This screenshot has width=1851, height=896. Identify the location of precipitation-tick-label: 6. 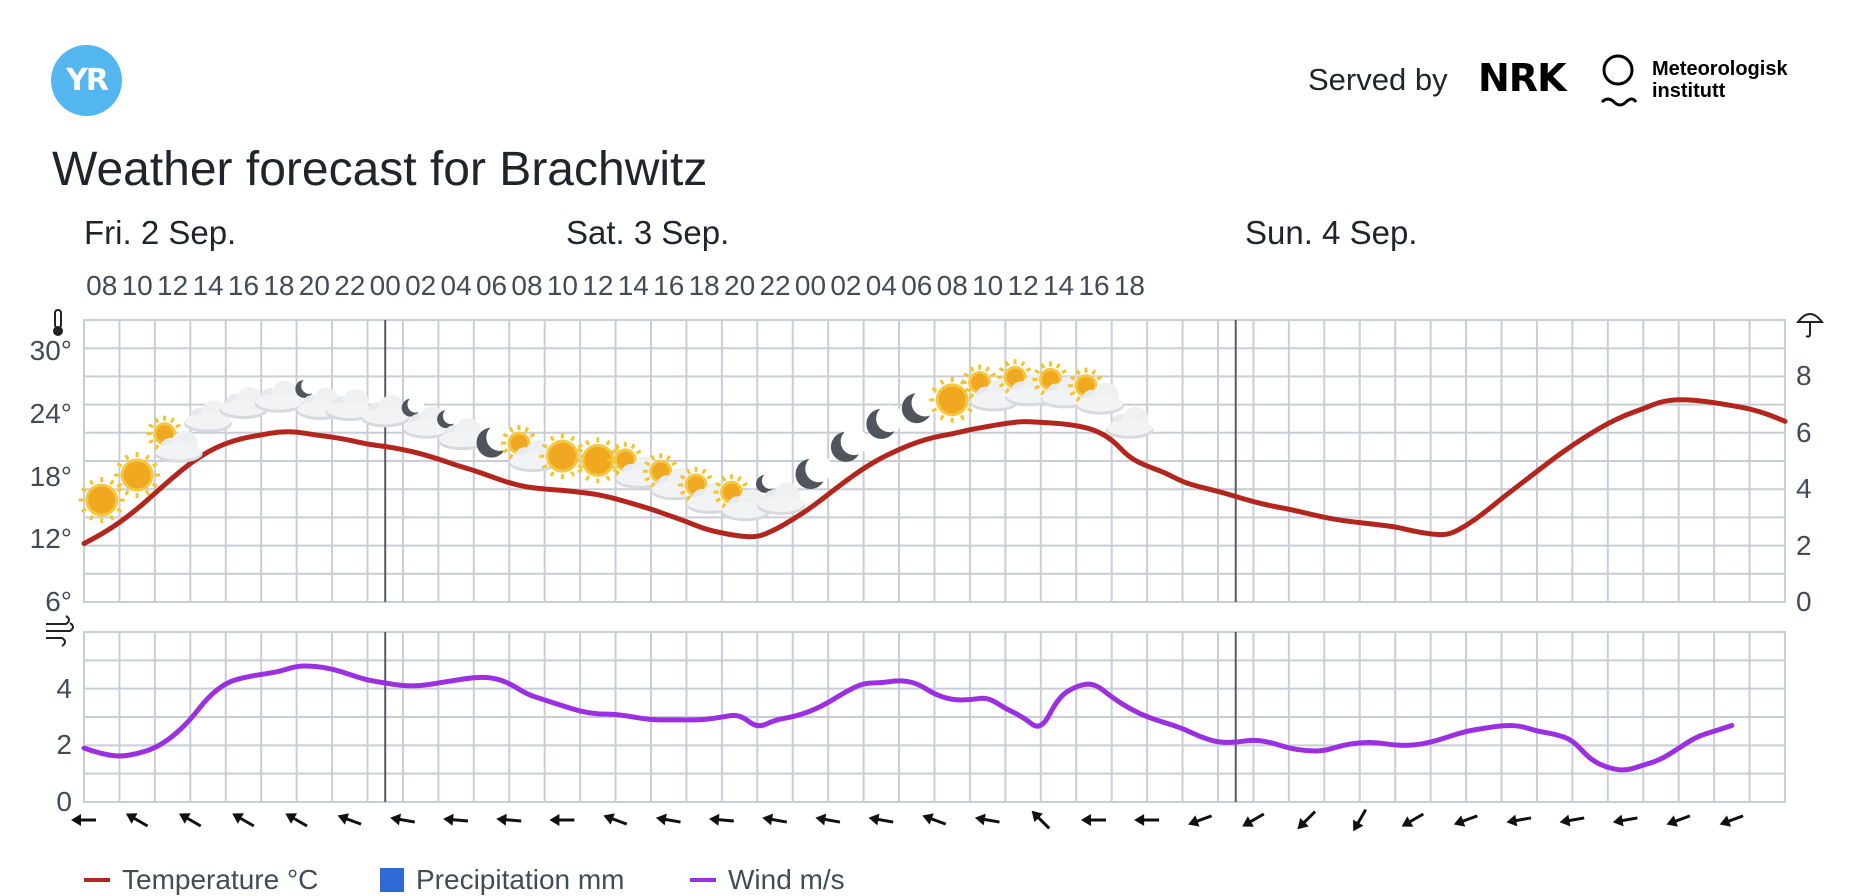
(1804, 432).